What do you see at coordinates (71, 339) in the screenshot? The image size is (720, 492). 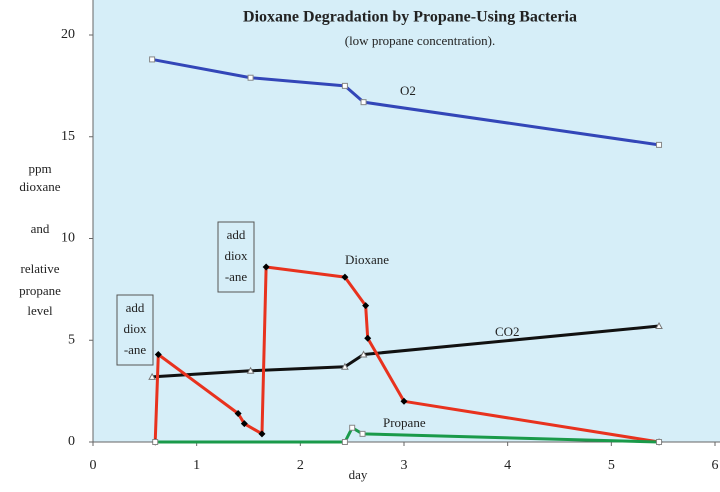 I see `y-tick-label: 5` at bounding box center [71, 339].